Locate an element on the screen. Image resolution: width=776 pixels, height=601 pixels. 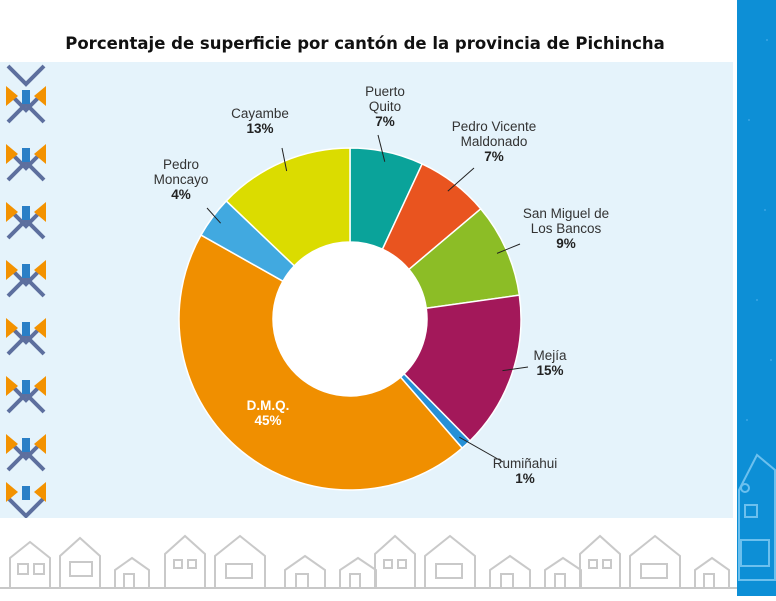
decorative-pattern is located at coordinates (26, 291).